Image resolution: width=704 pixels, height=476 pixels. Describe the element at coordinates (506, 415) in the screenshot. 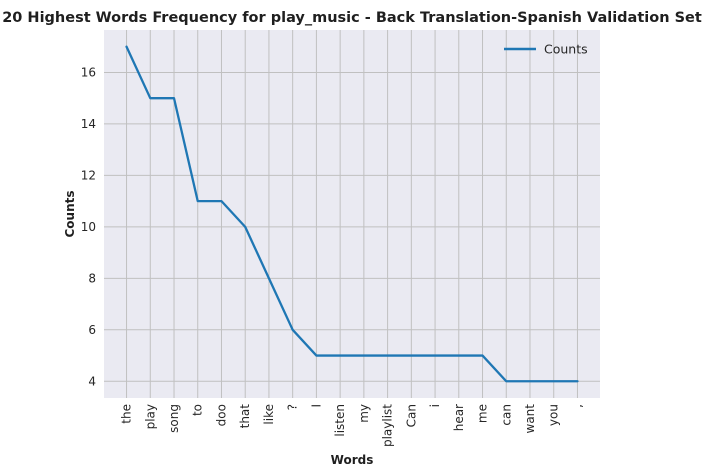

I see `x-tick-label: can` at that location.